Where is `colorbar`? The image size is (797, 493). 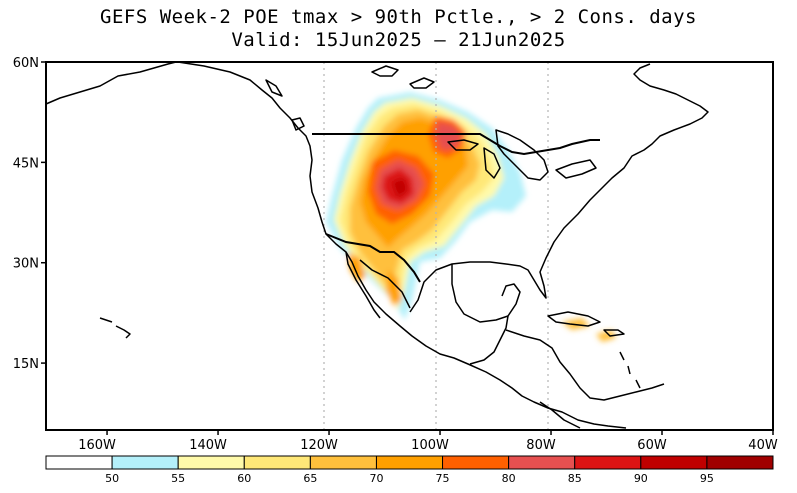
colorbar is located at coordinates (409, 462).